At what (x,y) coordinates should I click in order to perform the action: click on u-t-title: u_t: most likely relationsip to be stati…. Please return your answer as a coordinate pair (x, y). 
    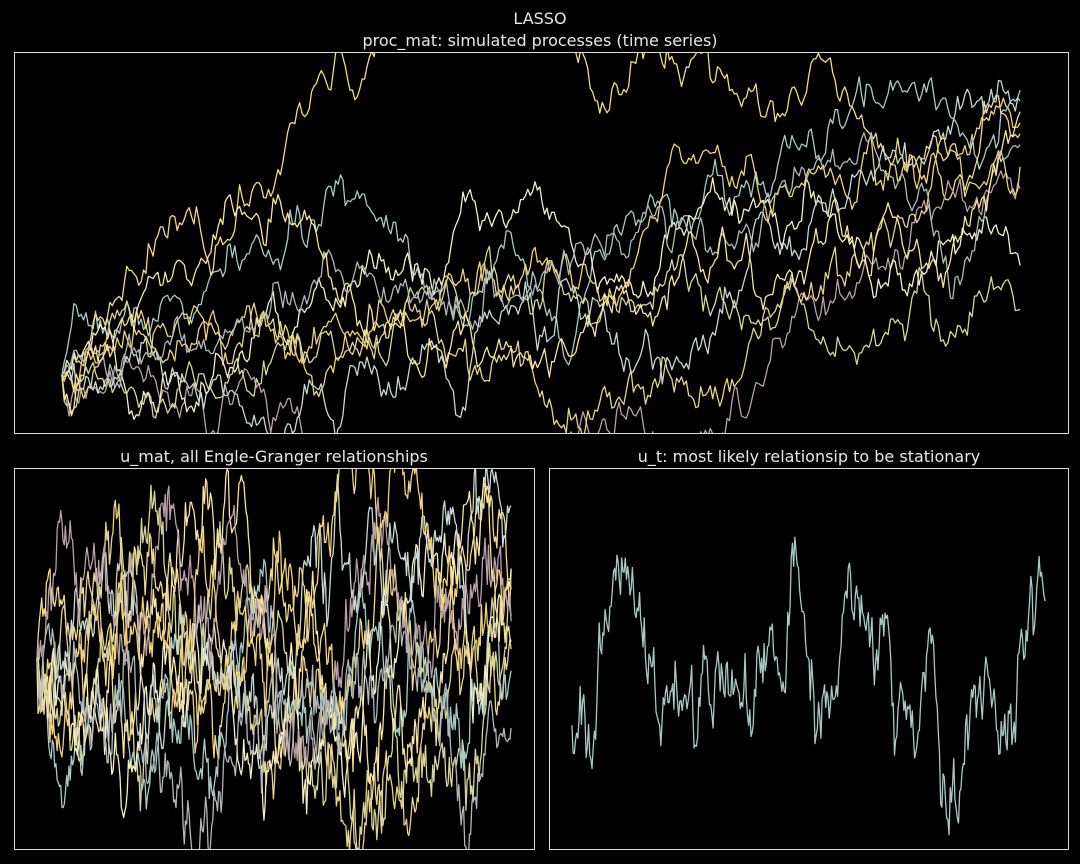
    Looking at the image, I should click on (809, 456).